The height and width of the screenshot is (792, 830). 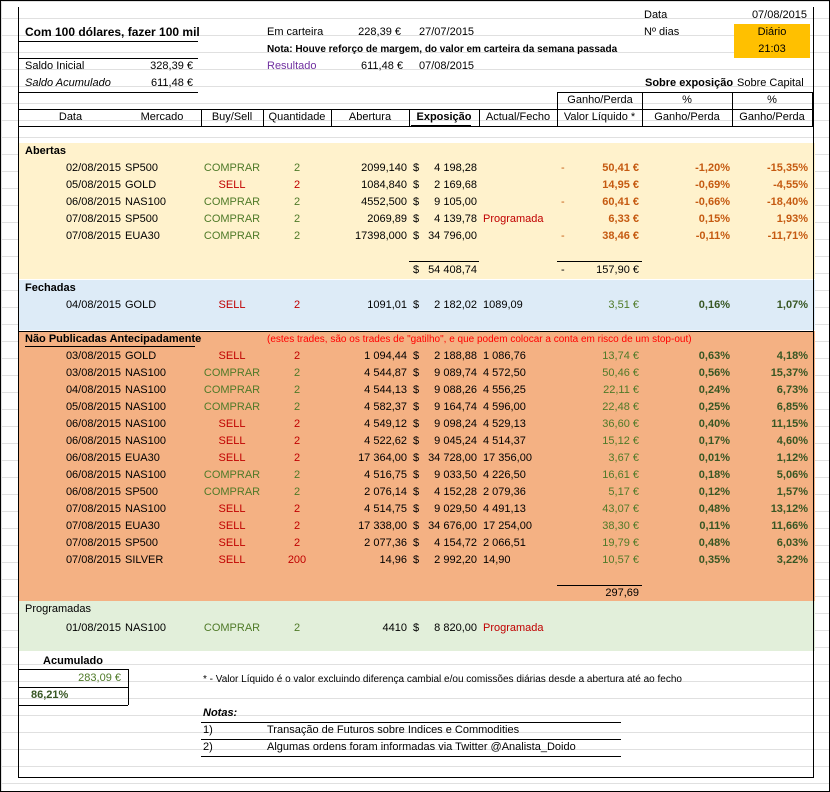 What do you see at coordinates (789, 424) in the screenshot?
I see `cell-gp2: 11,15%` at bounding box center [789, 424].